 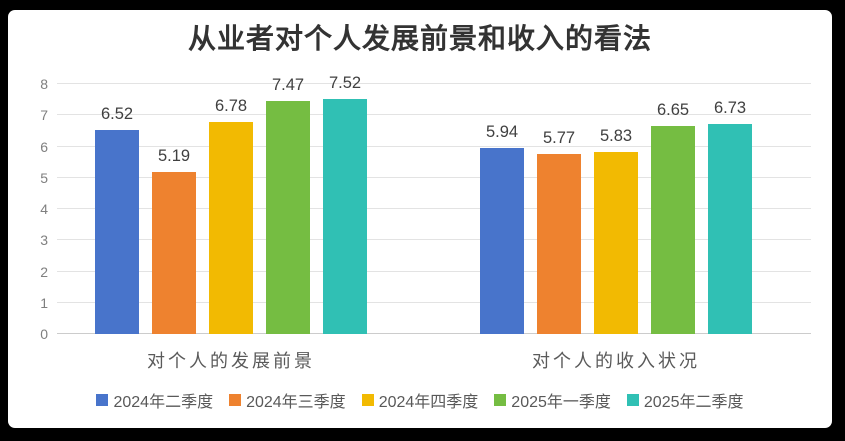 What do you see at coordinates (44, 146) in the screenshot?
I see `y-axis-tick-label: 6` at bounding box center [44, 146].